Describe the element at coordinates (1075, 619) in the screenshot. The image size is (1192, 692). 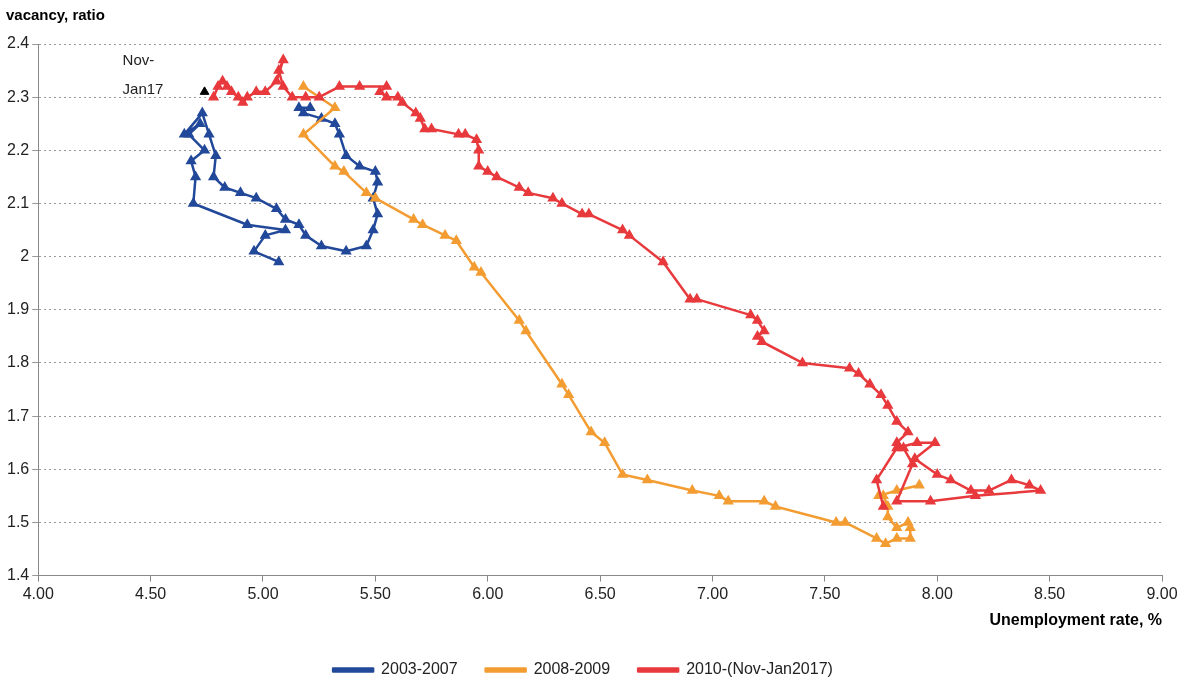
I see `x-axis-title: Unemployment rate, %` at that location.